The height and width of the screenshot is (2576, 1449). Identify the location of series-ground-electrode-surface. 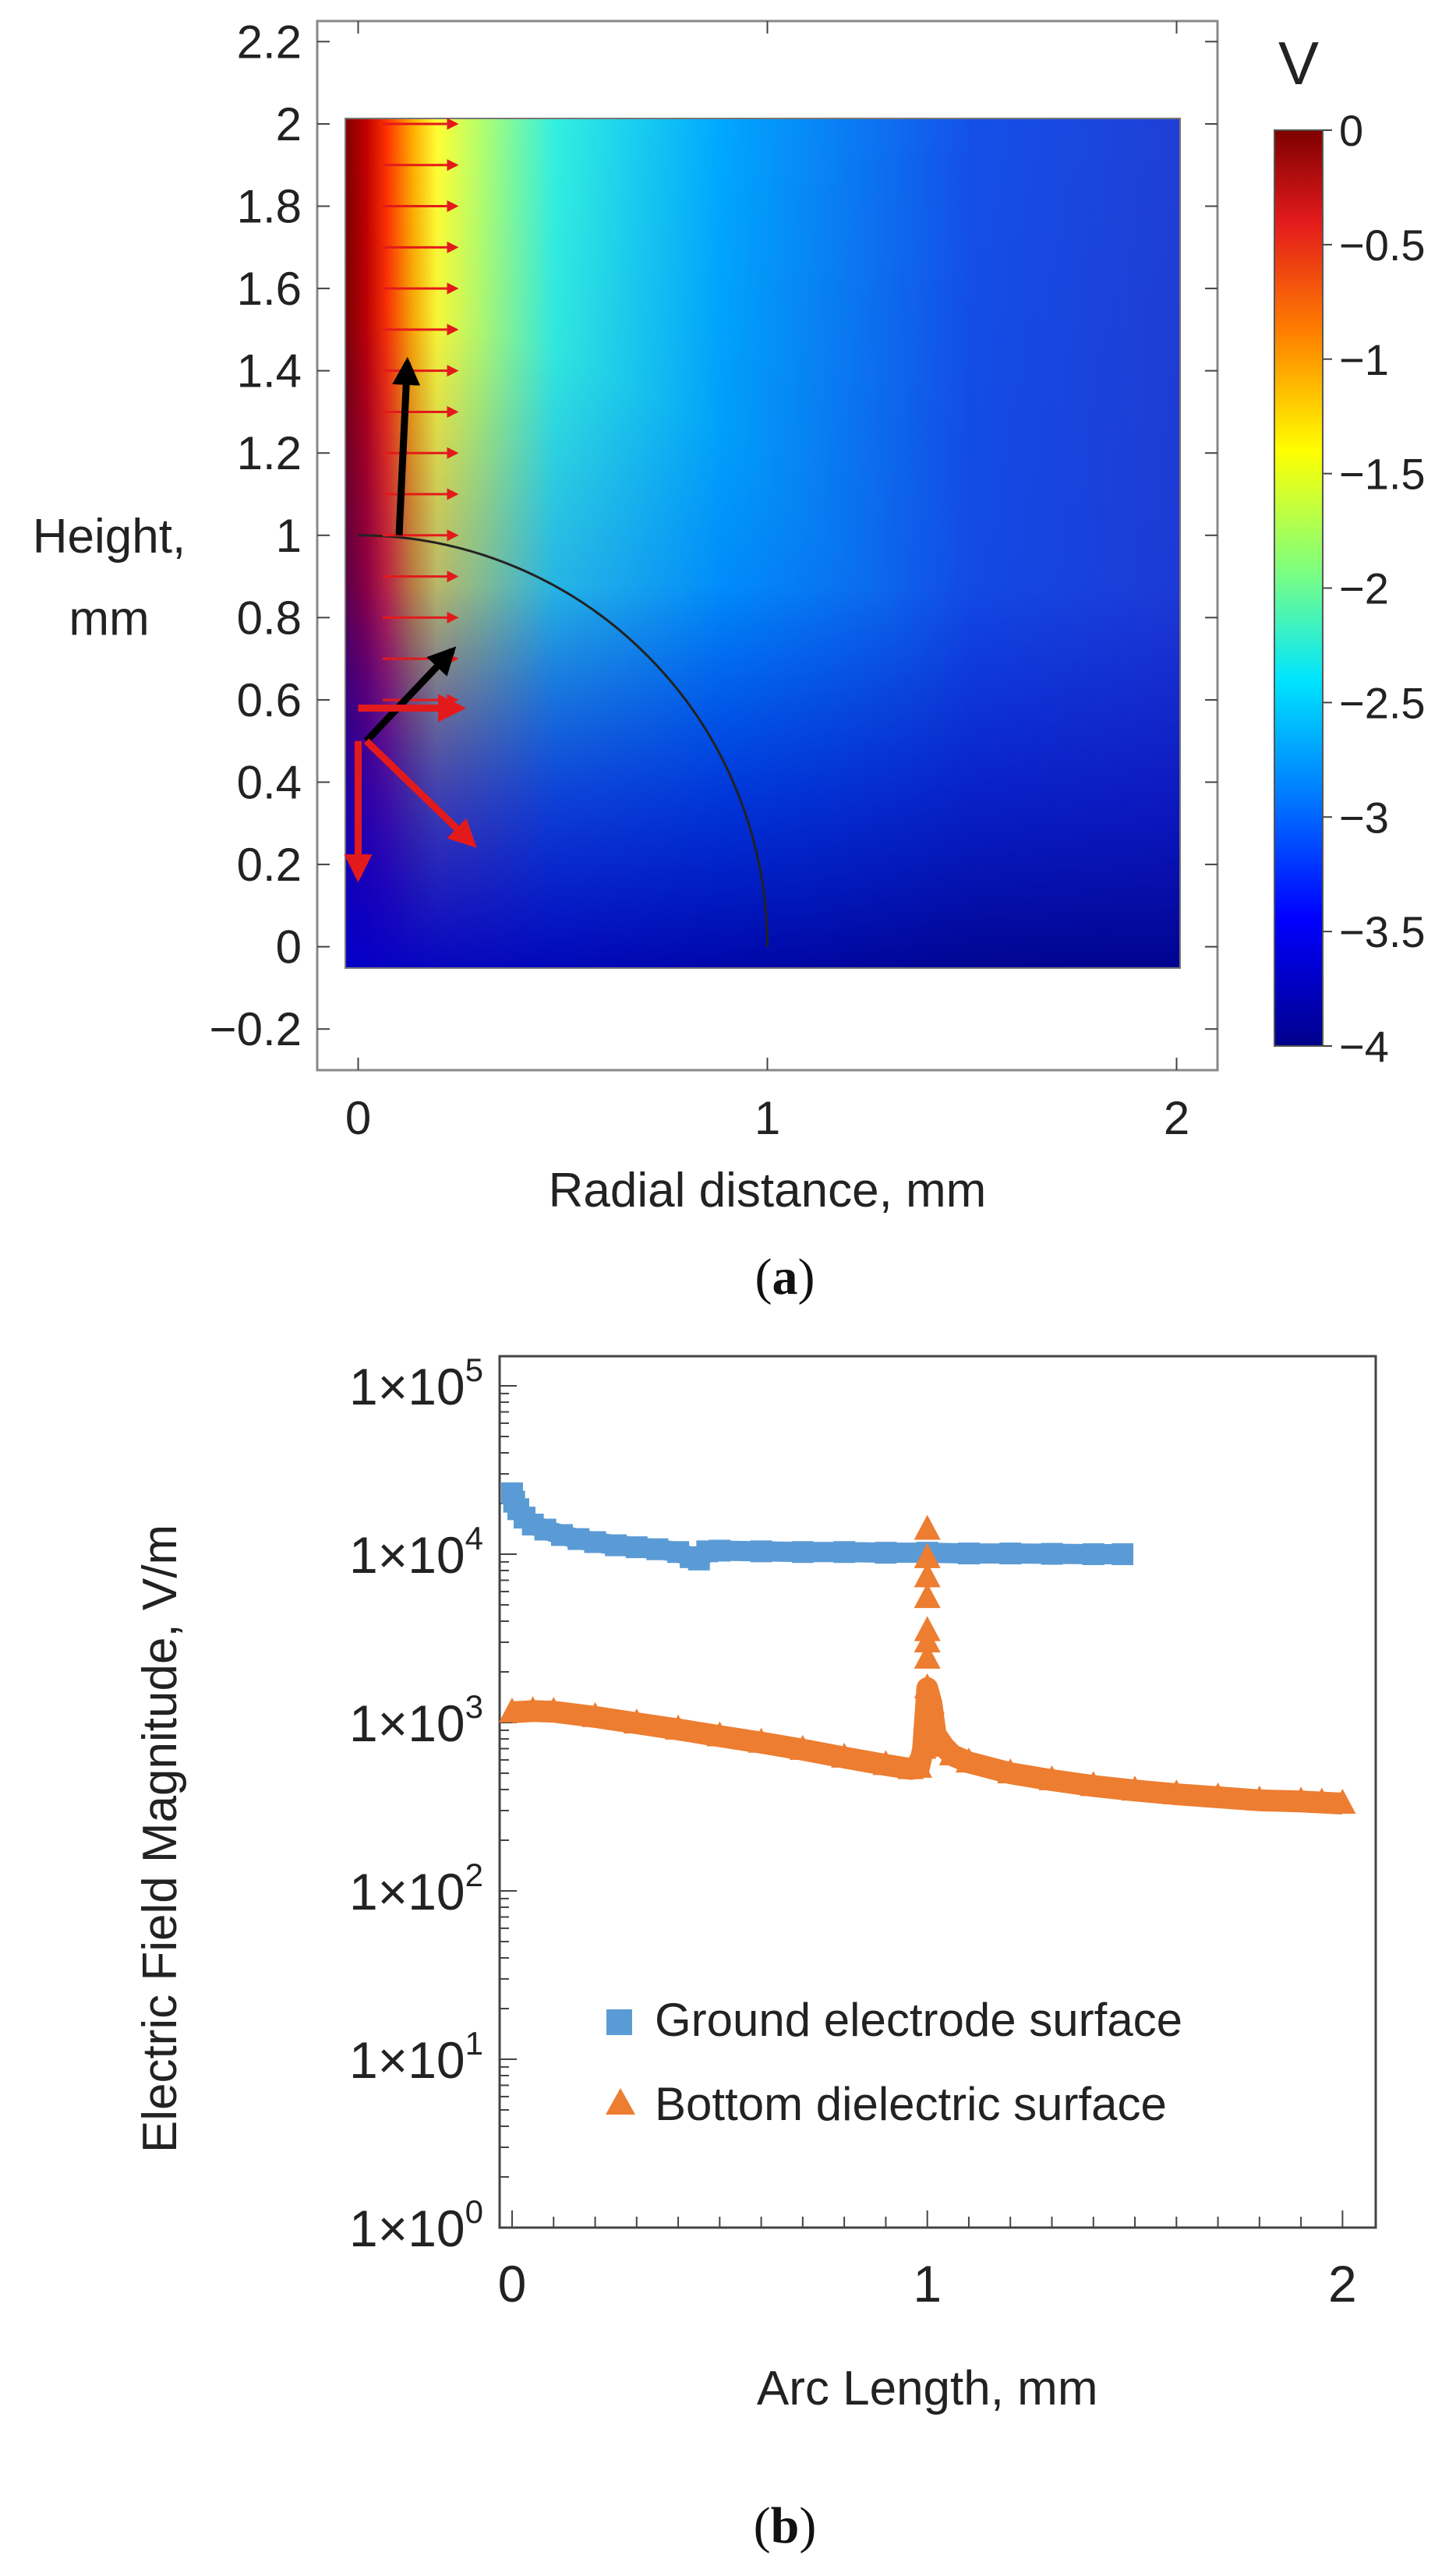
(817, 1526).